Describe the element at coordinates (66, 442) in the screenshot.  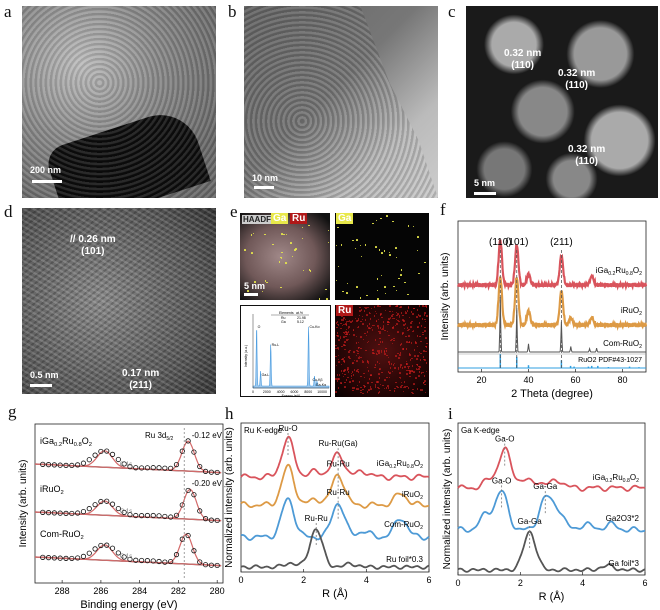
I see `series-label: iGa0.2Ru0.8O2` at that location.